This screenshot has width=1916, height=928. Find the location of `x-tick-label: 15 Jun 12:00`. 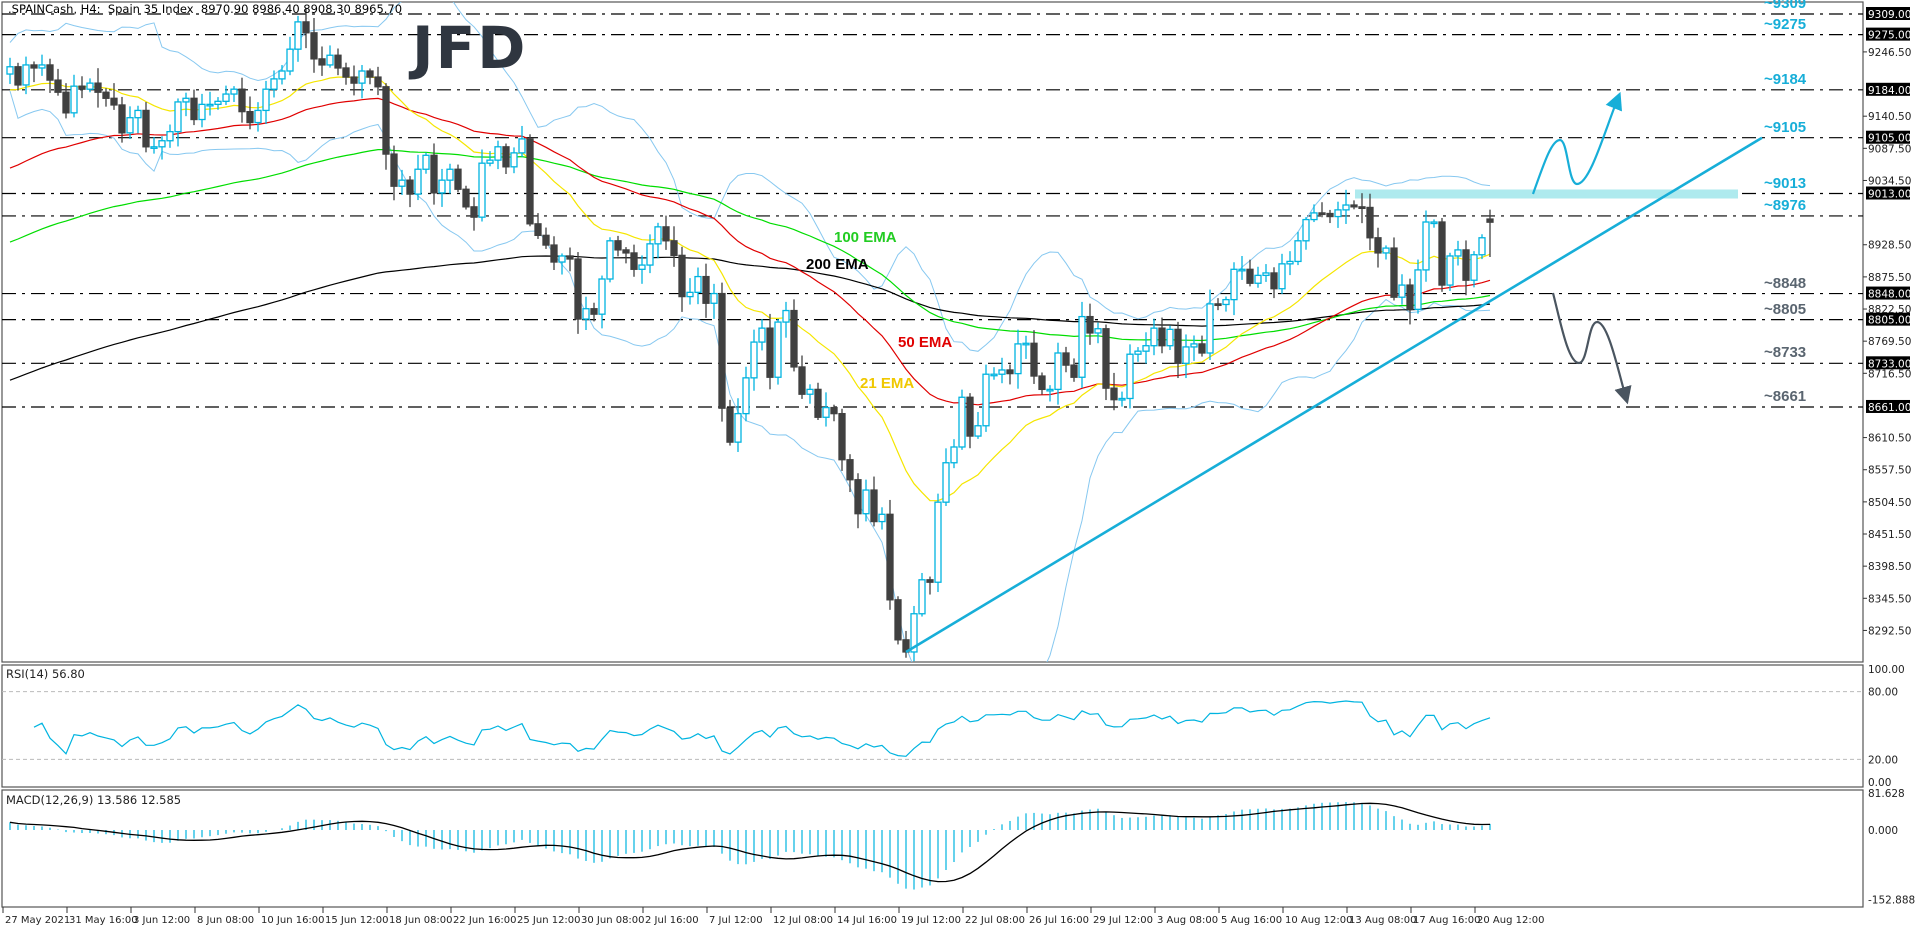

x-tick-label: 15 Jun 12:00 is located at coordinates (357, 920).